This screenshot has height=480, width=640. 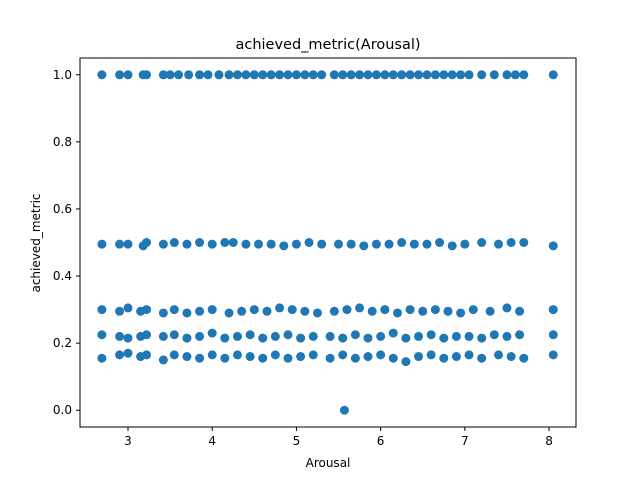 What do you see at coordinates (62, 410) in the screenshot?
I see `y-tick-label: 0.0` at bounding box center [62, 410].